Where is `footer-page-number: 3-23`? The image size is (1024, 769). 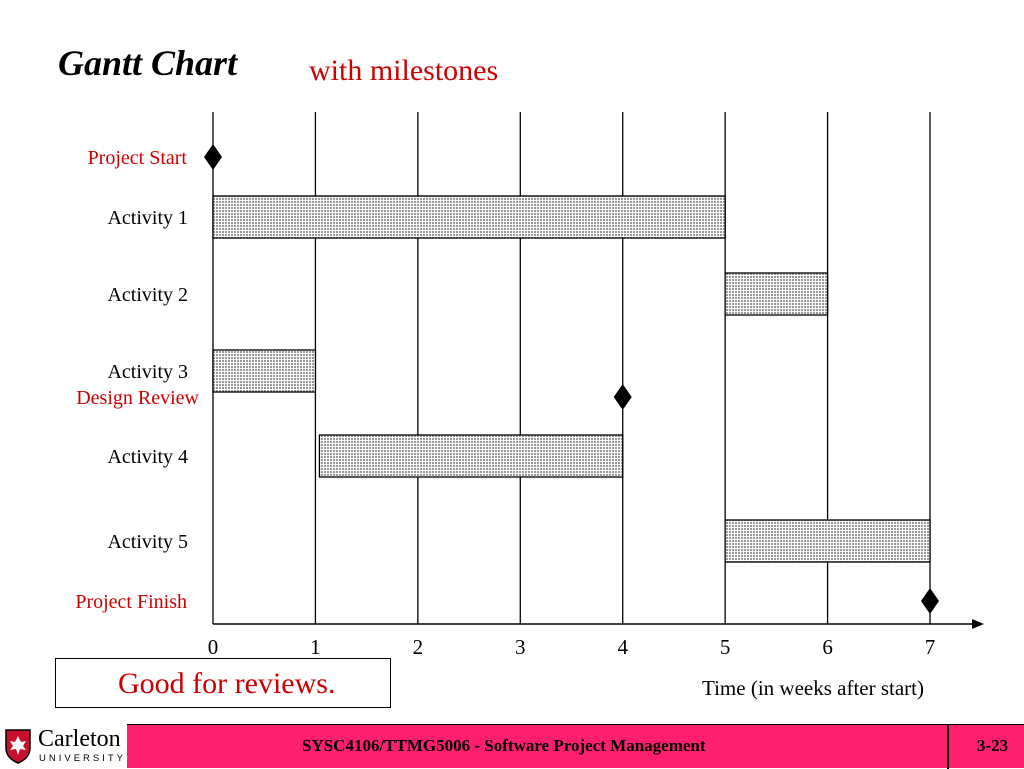
footer-page-number: 3-23 is located at coordinates (993, 745).